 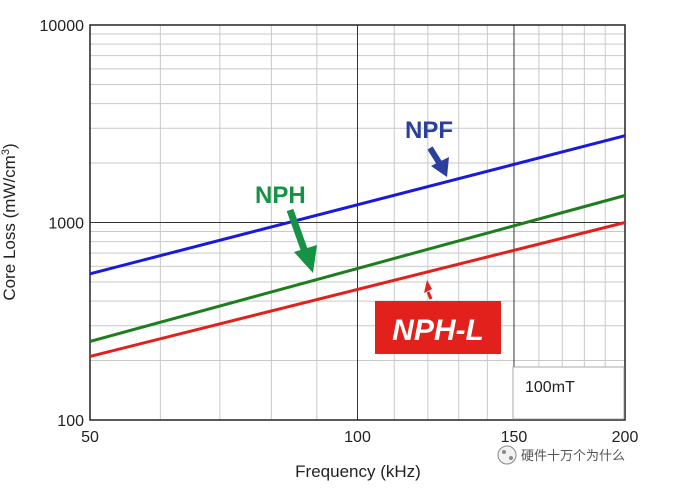 I want to click on watermark: 硬件十万个为什么, so click(x=561, y=455).